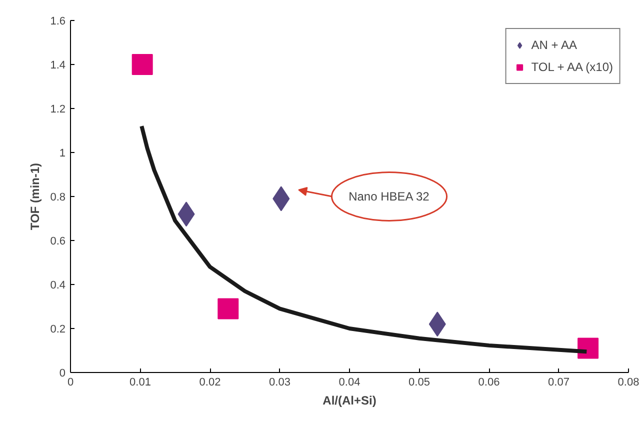 This screenshot has height=432, width=643. I want to click on x-tick-label: 0.01, so click(140, 382).